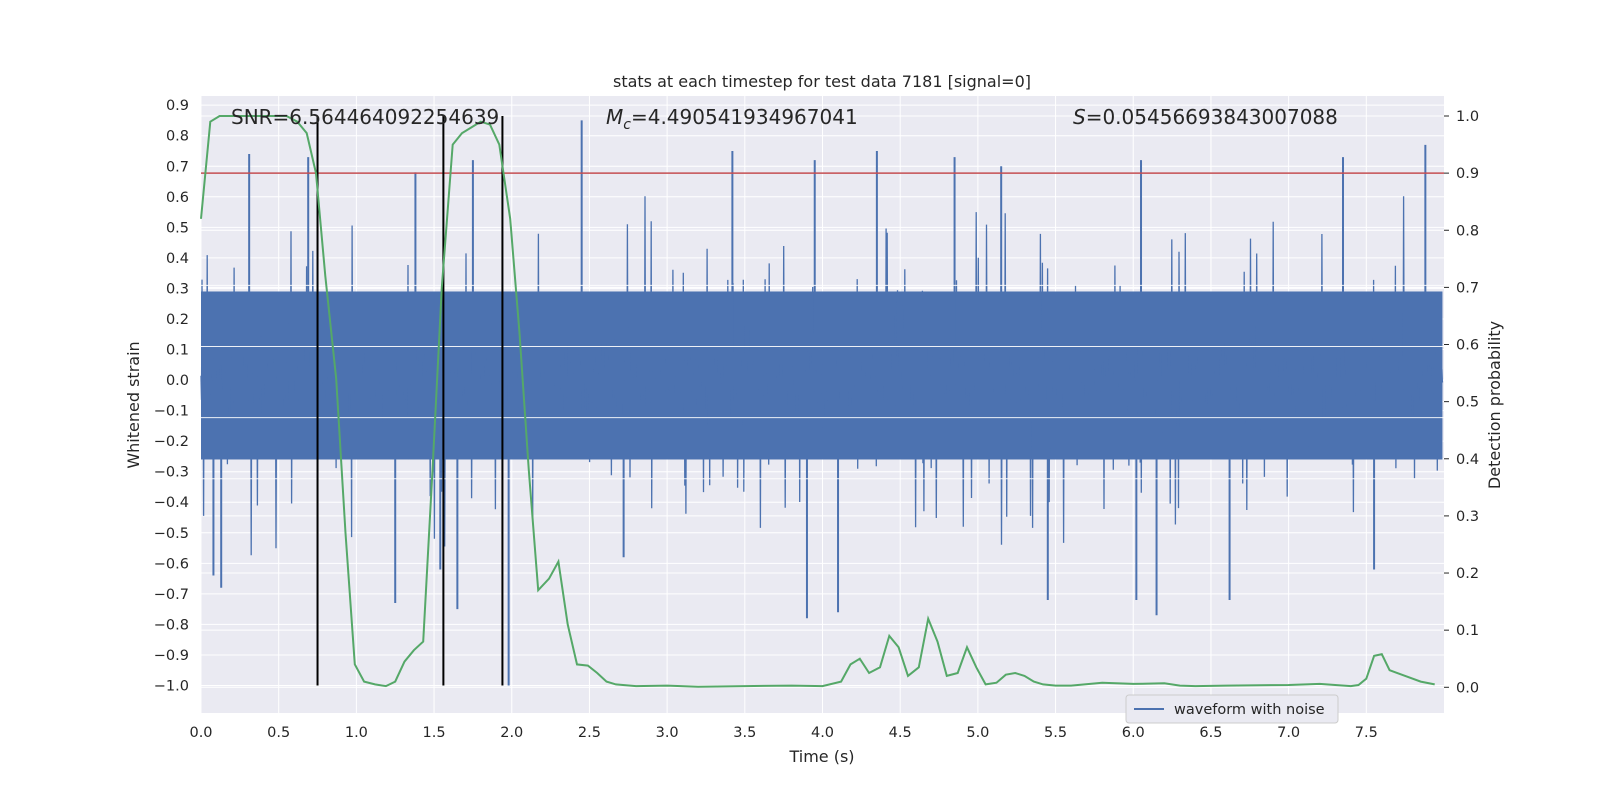 Image resolution: width=1600 pixels, height=800 pixels. I want to click on x-tick-label: 5.0, so click(977, 733).